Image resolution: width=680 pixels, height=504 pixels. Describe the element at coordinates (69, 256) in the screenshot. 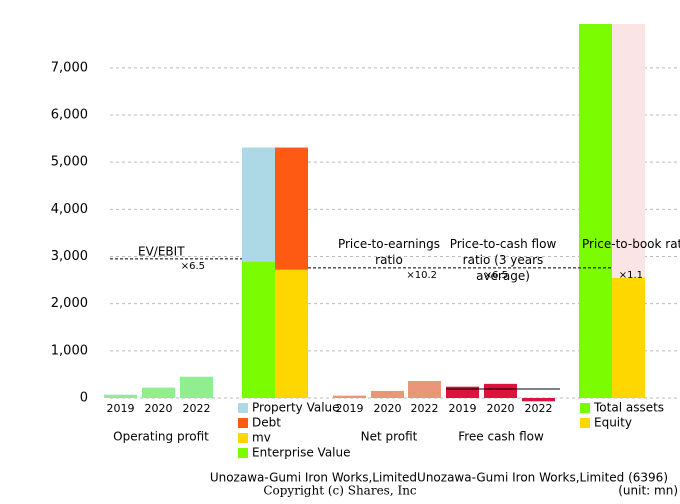

I see `y-tick-label: 3,000` at that location.